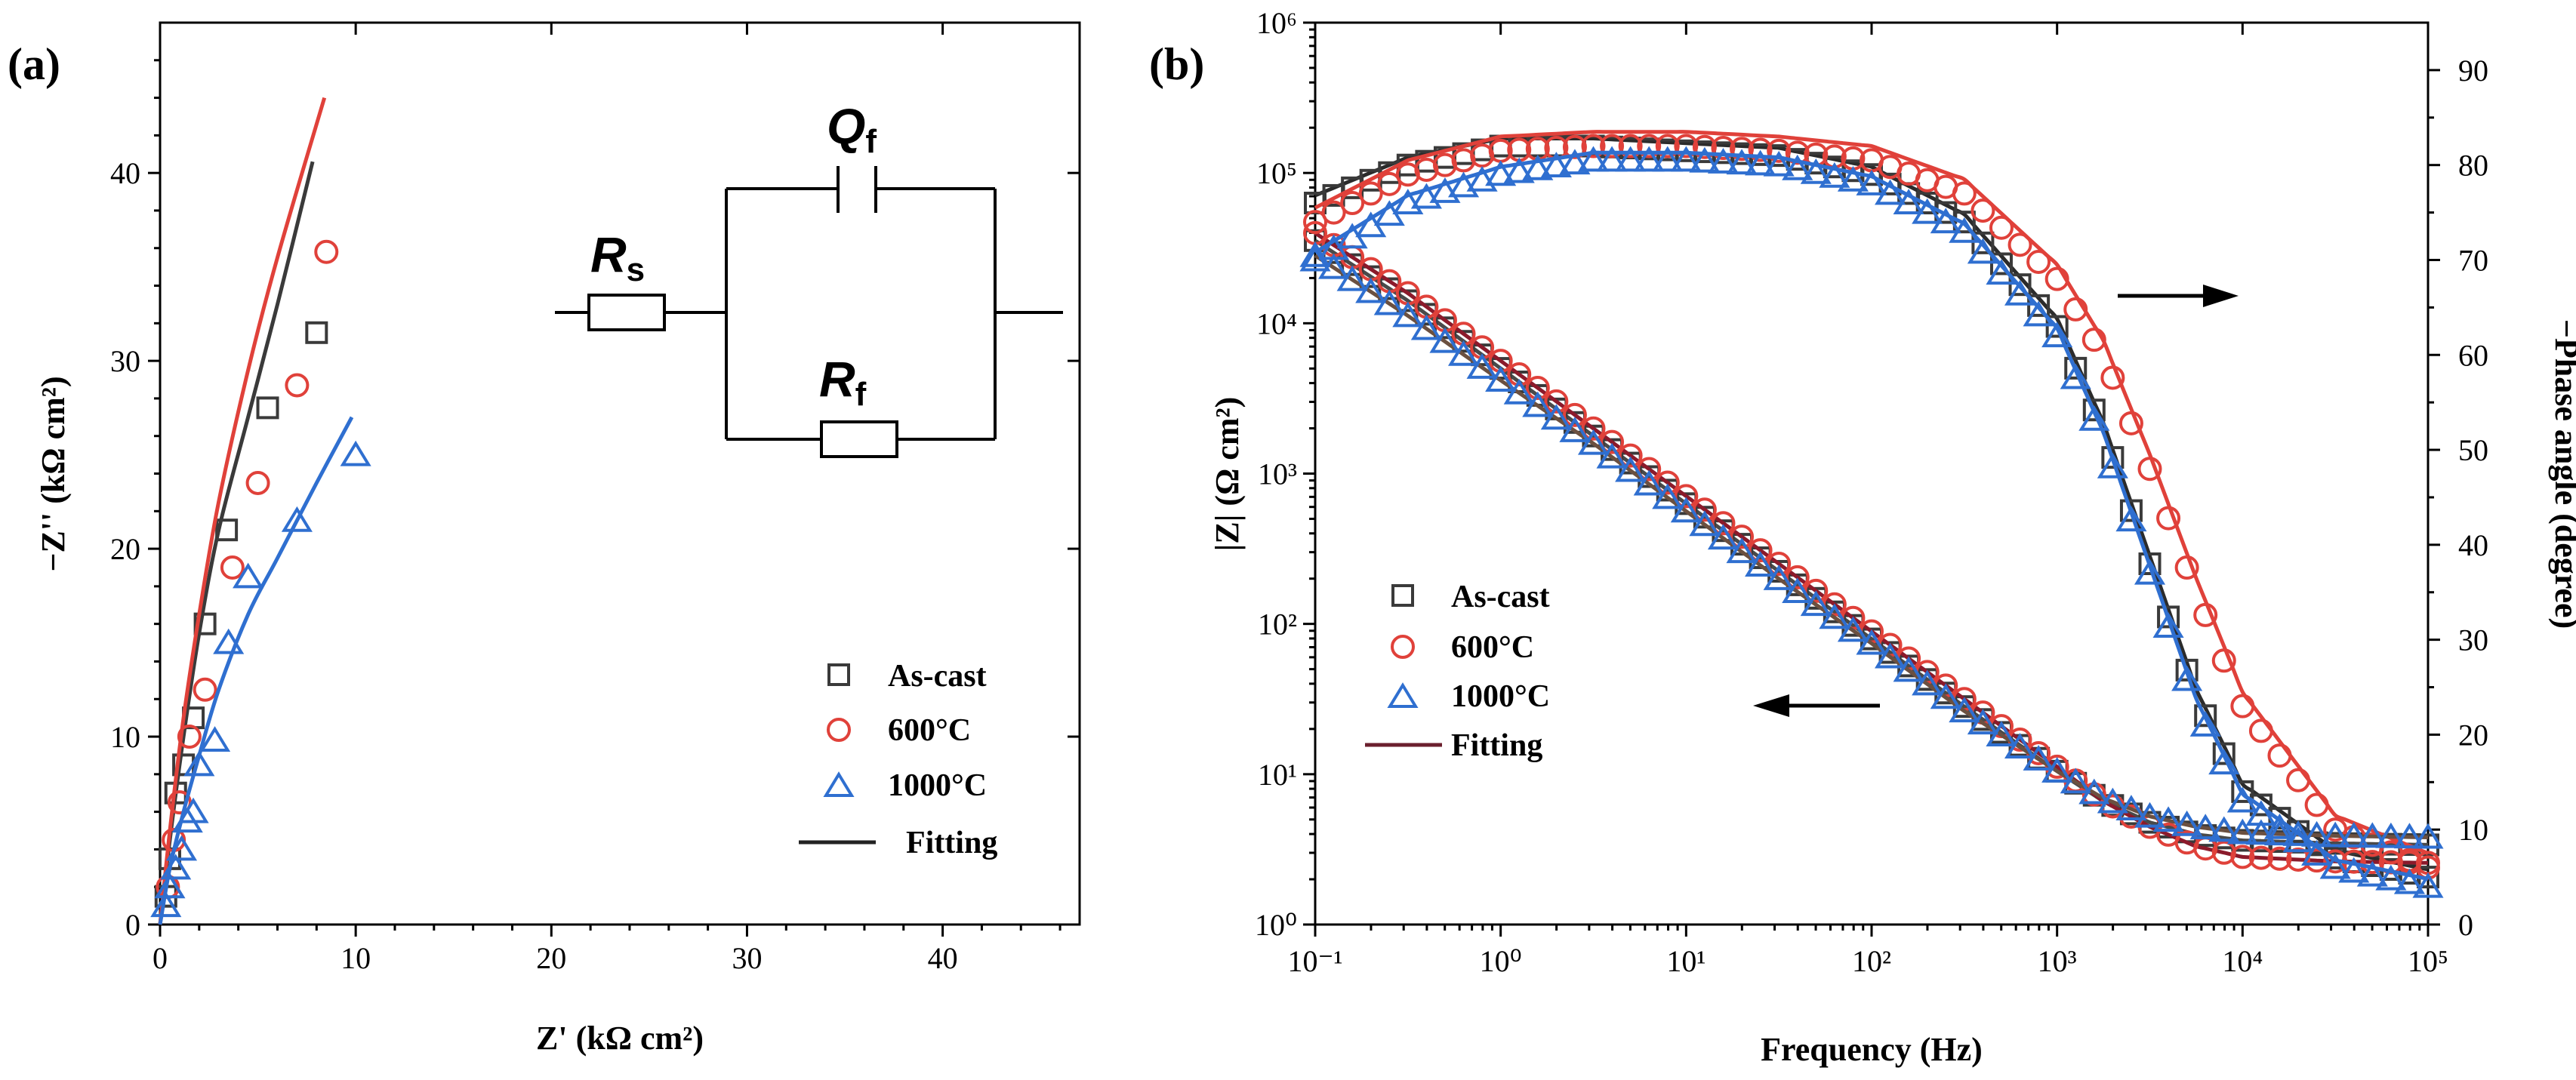 The height and width of the screenshot is (1080, 2576). I want to click on panel-b-y-right-tick-label: 0, so click(2465, 925).